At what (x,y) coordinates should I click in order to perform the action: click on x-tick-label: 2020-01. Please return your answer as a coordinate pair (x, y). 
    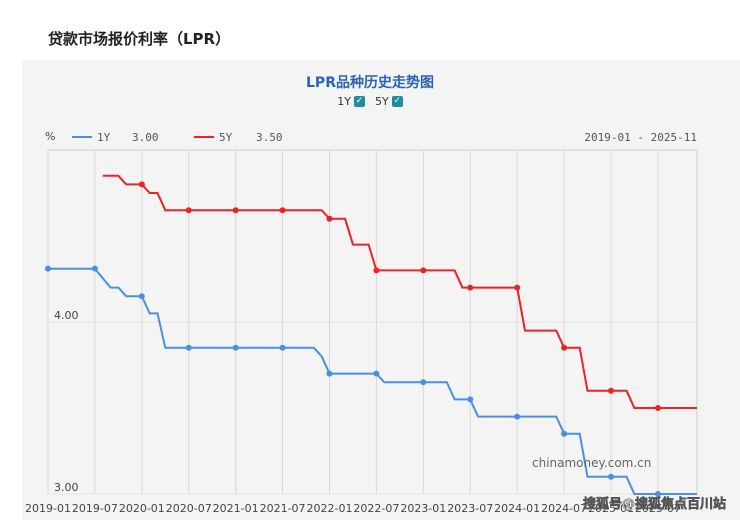
    Looking at the image, I should click on (142, 508).